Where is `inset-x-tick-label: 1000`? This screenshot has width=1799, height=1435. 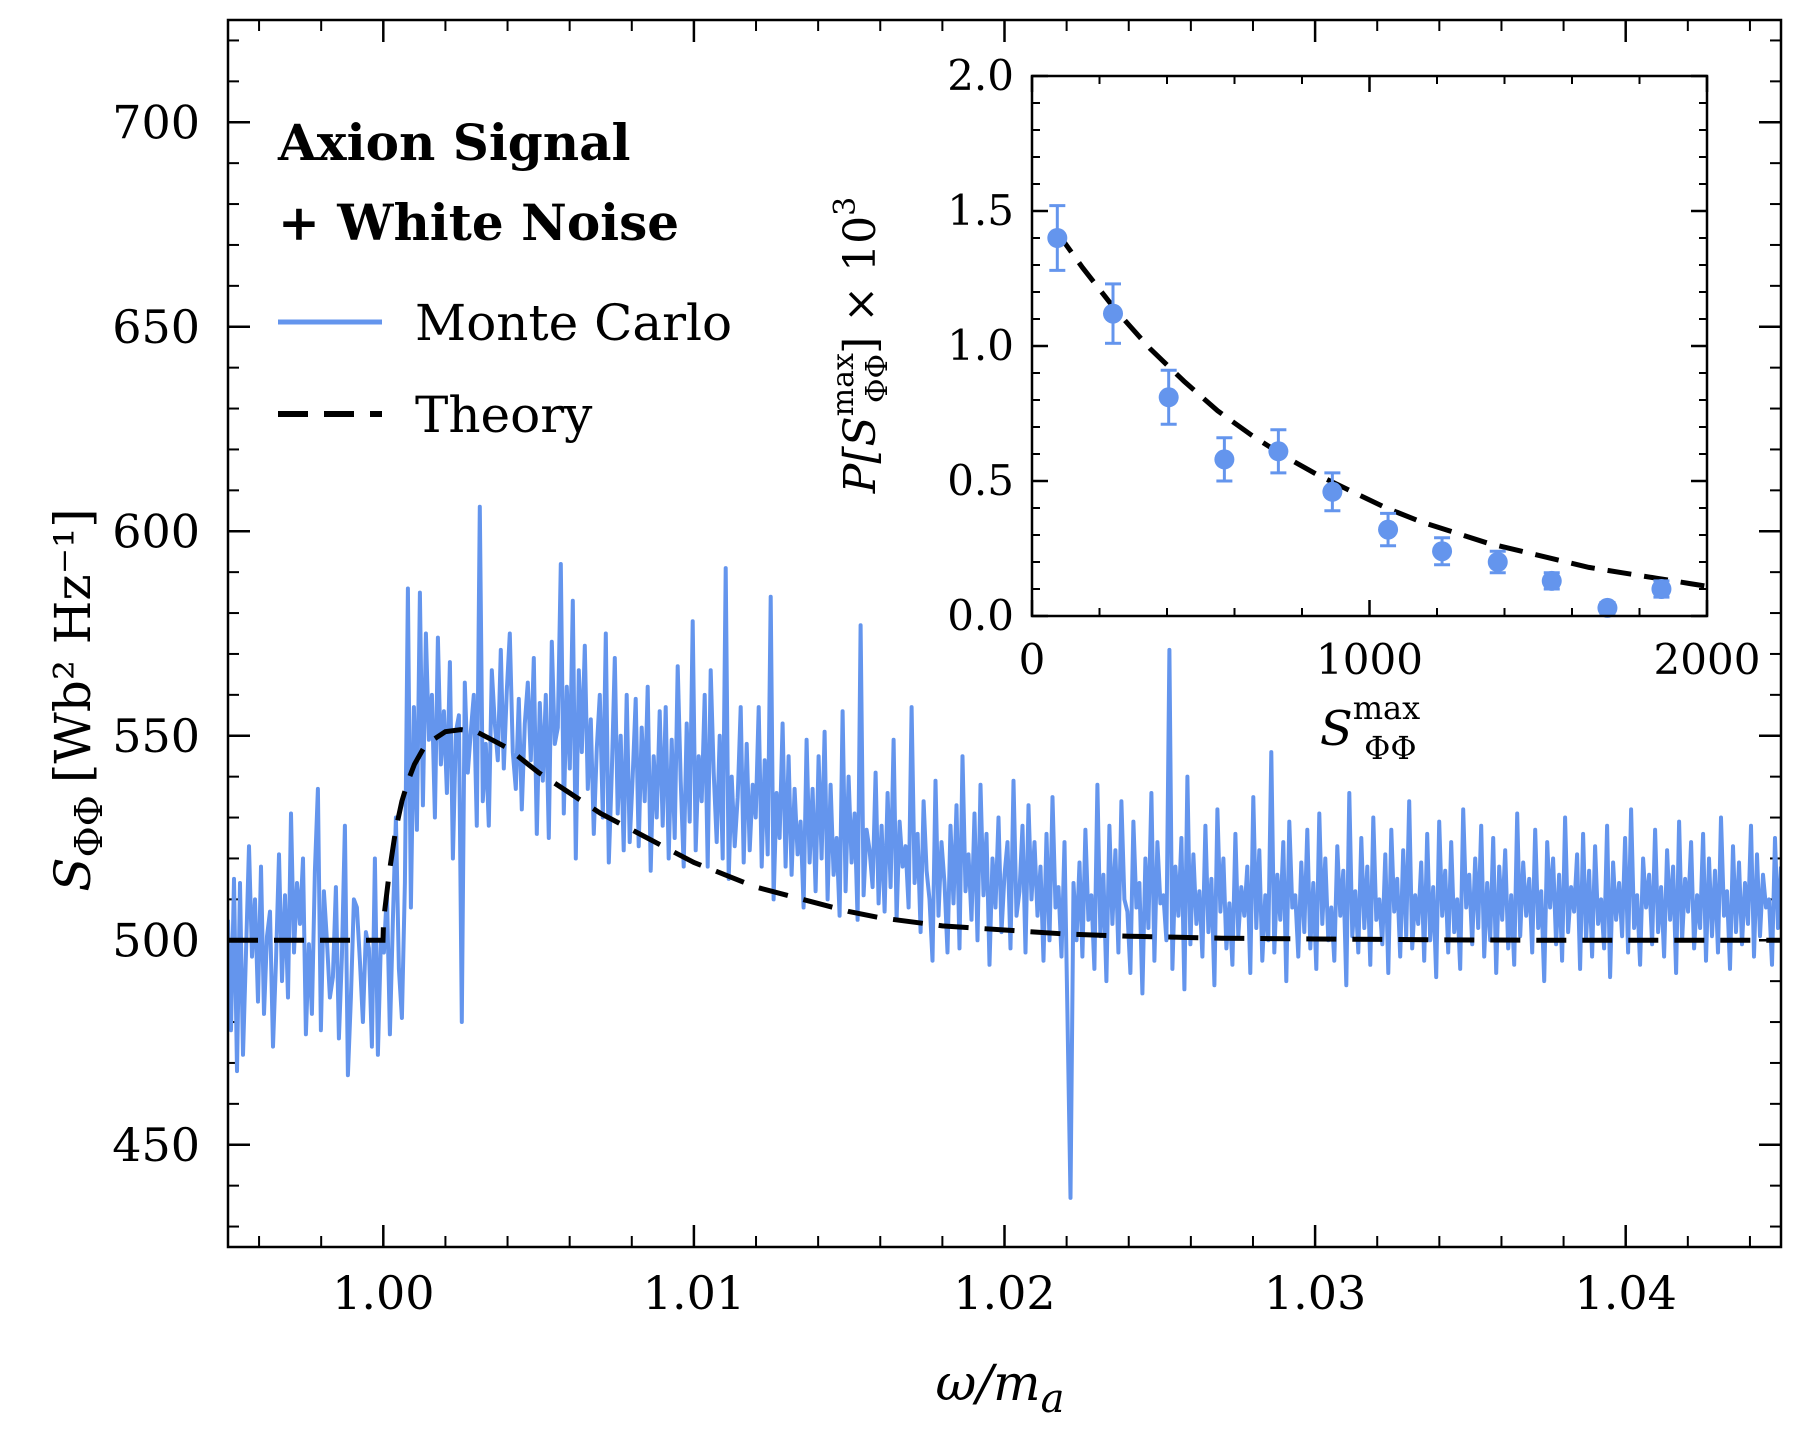
inset-x-tick-label: 1000 is located at coordinates (1369, 659).